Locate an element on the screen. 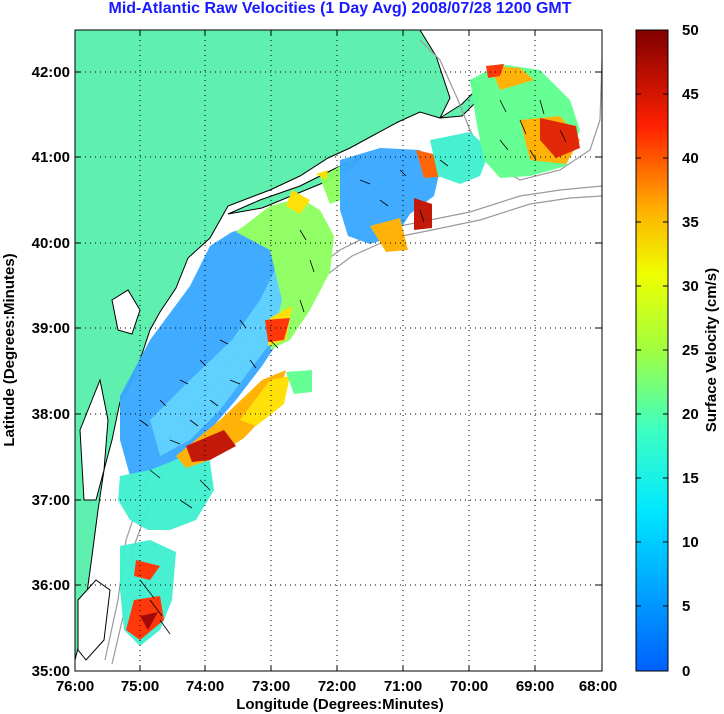 This screenshot has height=714, width=724. y-axis-label: Latitude (Degrees:Minutes) is located at coordinates (9, 349).